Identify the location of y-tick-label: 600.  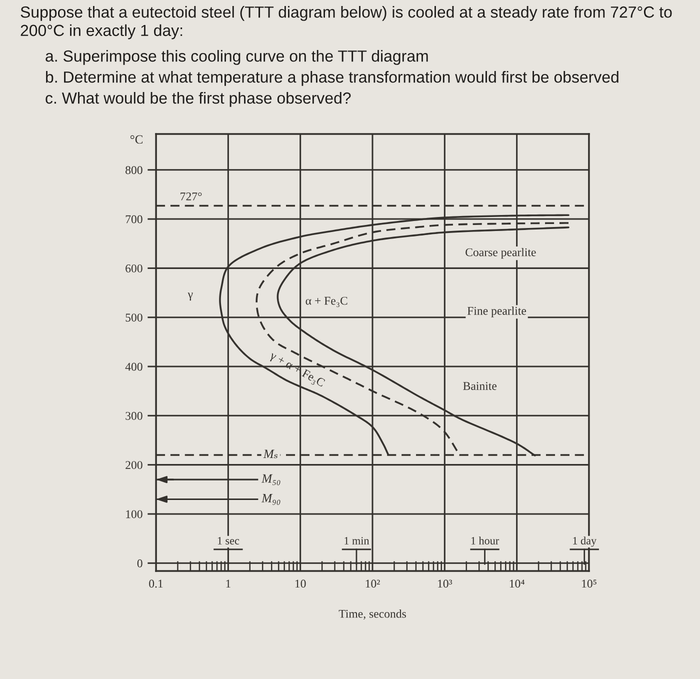
(134, 268).